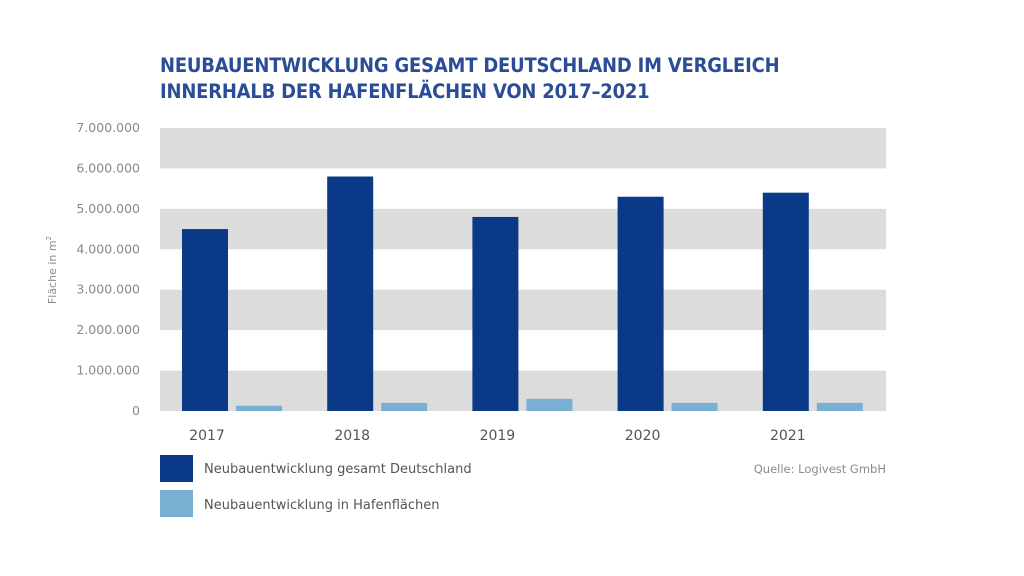 The height and width of the screenshot is (576, 1024). Describe the element at coordinates (640, 303) in the screenshot. I see `bar-deutschland-2020` at that location.